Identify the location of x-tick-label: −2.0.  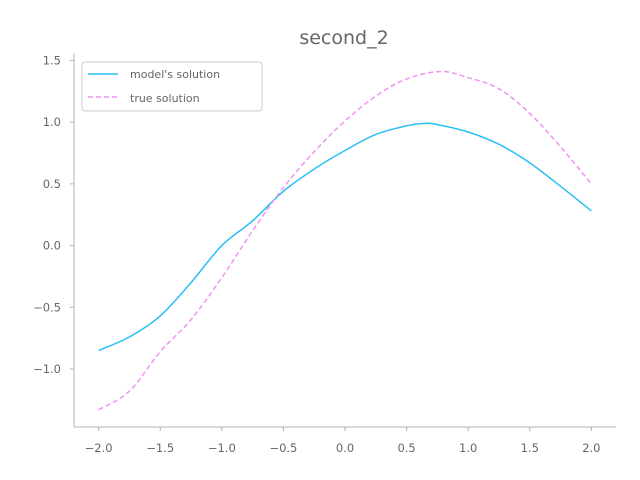
(99, 448).